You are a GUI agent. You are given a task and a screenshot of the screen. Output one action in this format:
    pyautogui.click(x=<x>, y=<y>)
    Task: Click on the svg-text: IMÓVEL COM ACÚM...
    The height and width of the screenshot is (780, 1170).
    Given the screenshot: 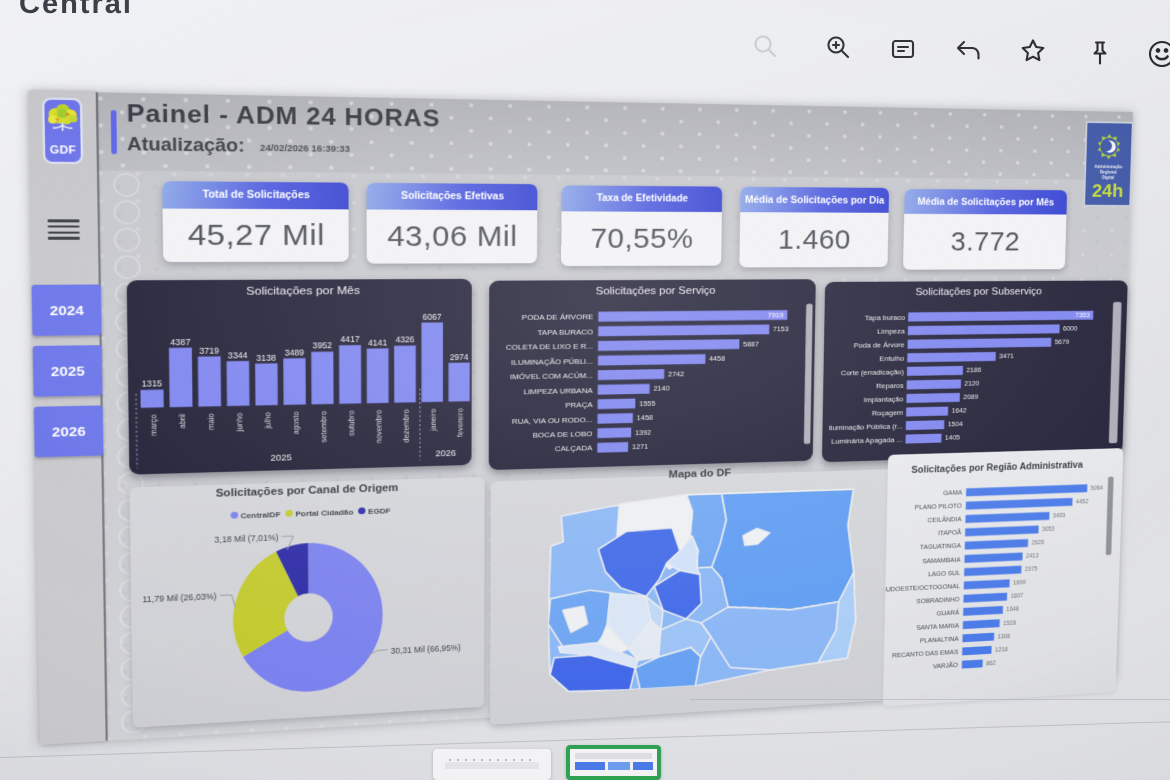 What is the action you would take?
    pyautogui.click(x=551, y=377)
    